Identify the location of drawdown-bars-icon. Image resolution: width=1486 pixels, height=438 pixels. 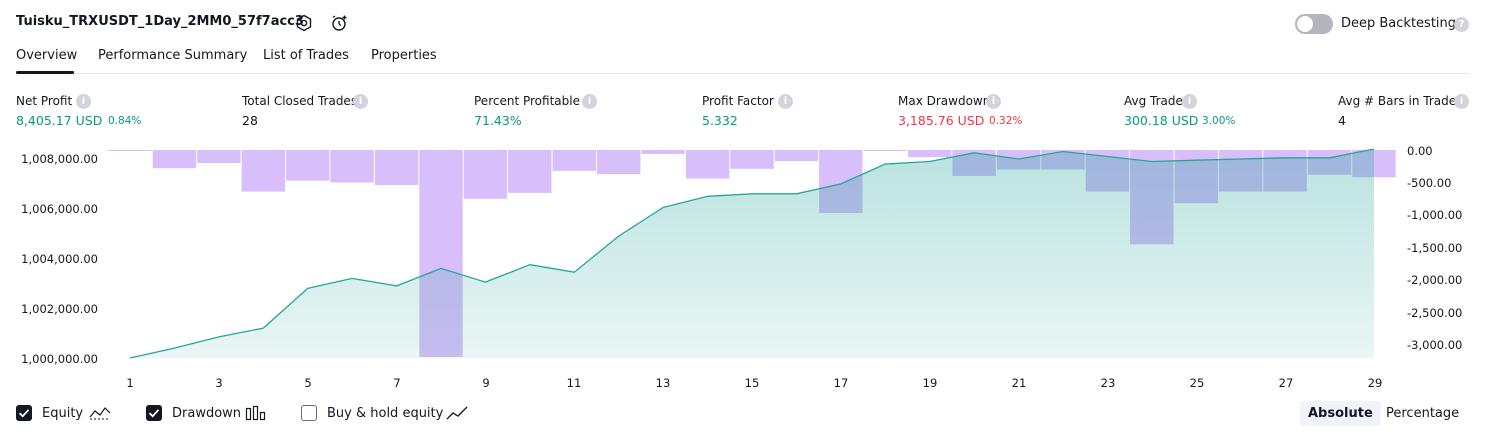
(256, 415).